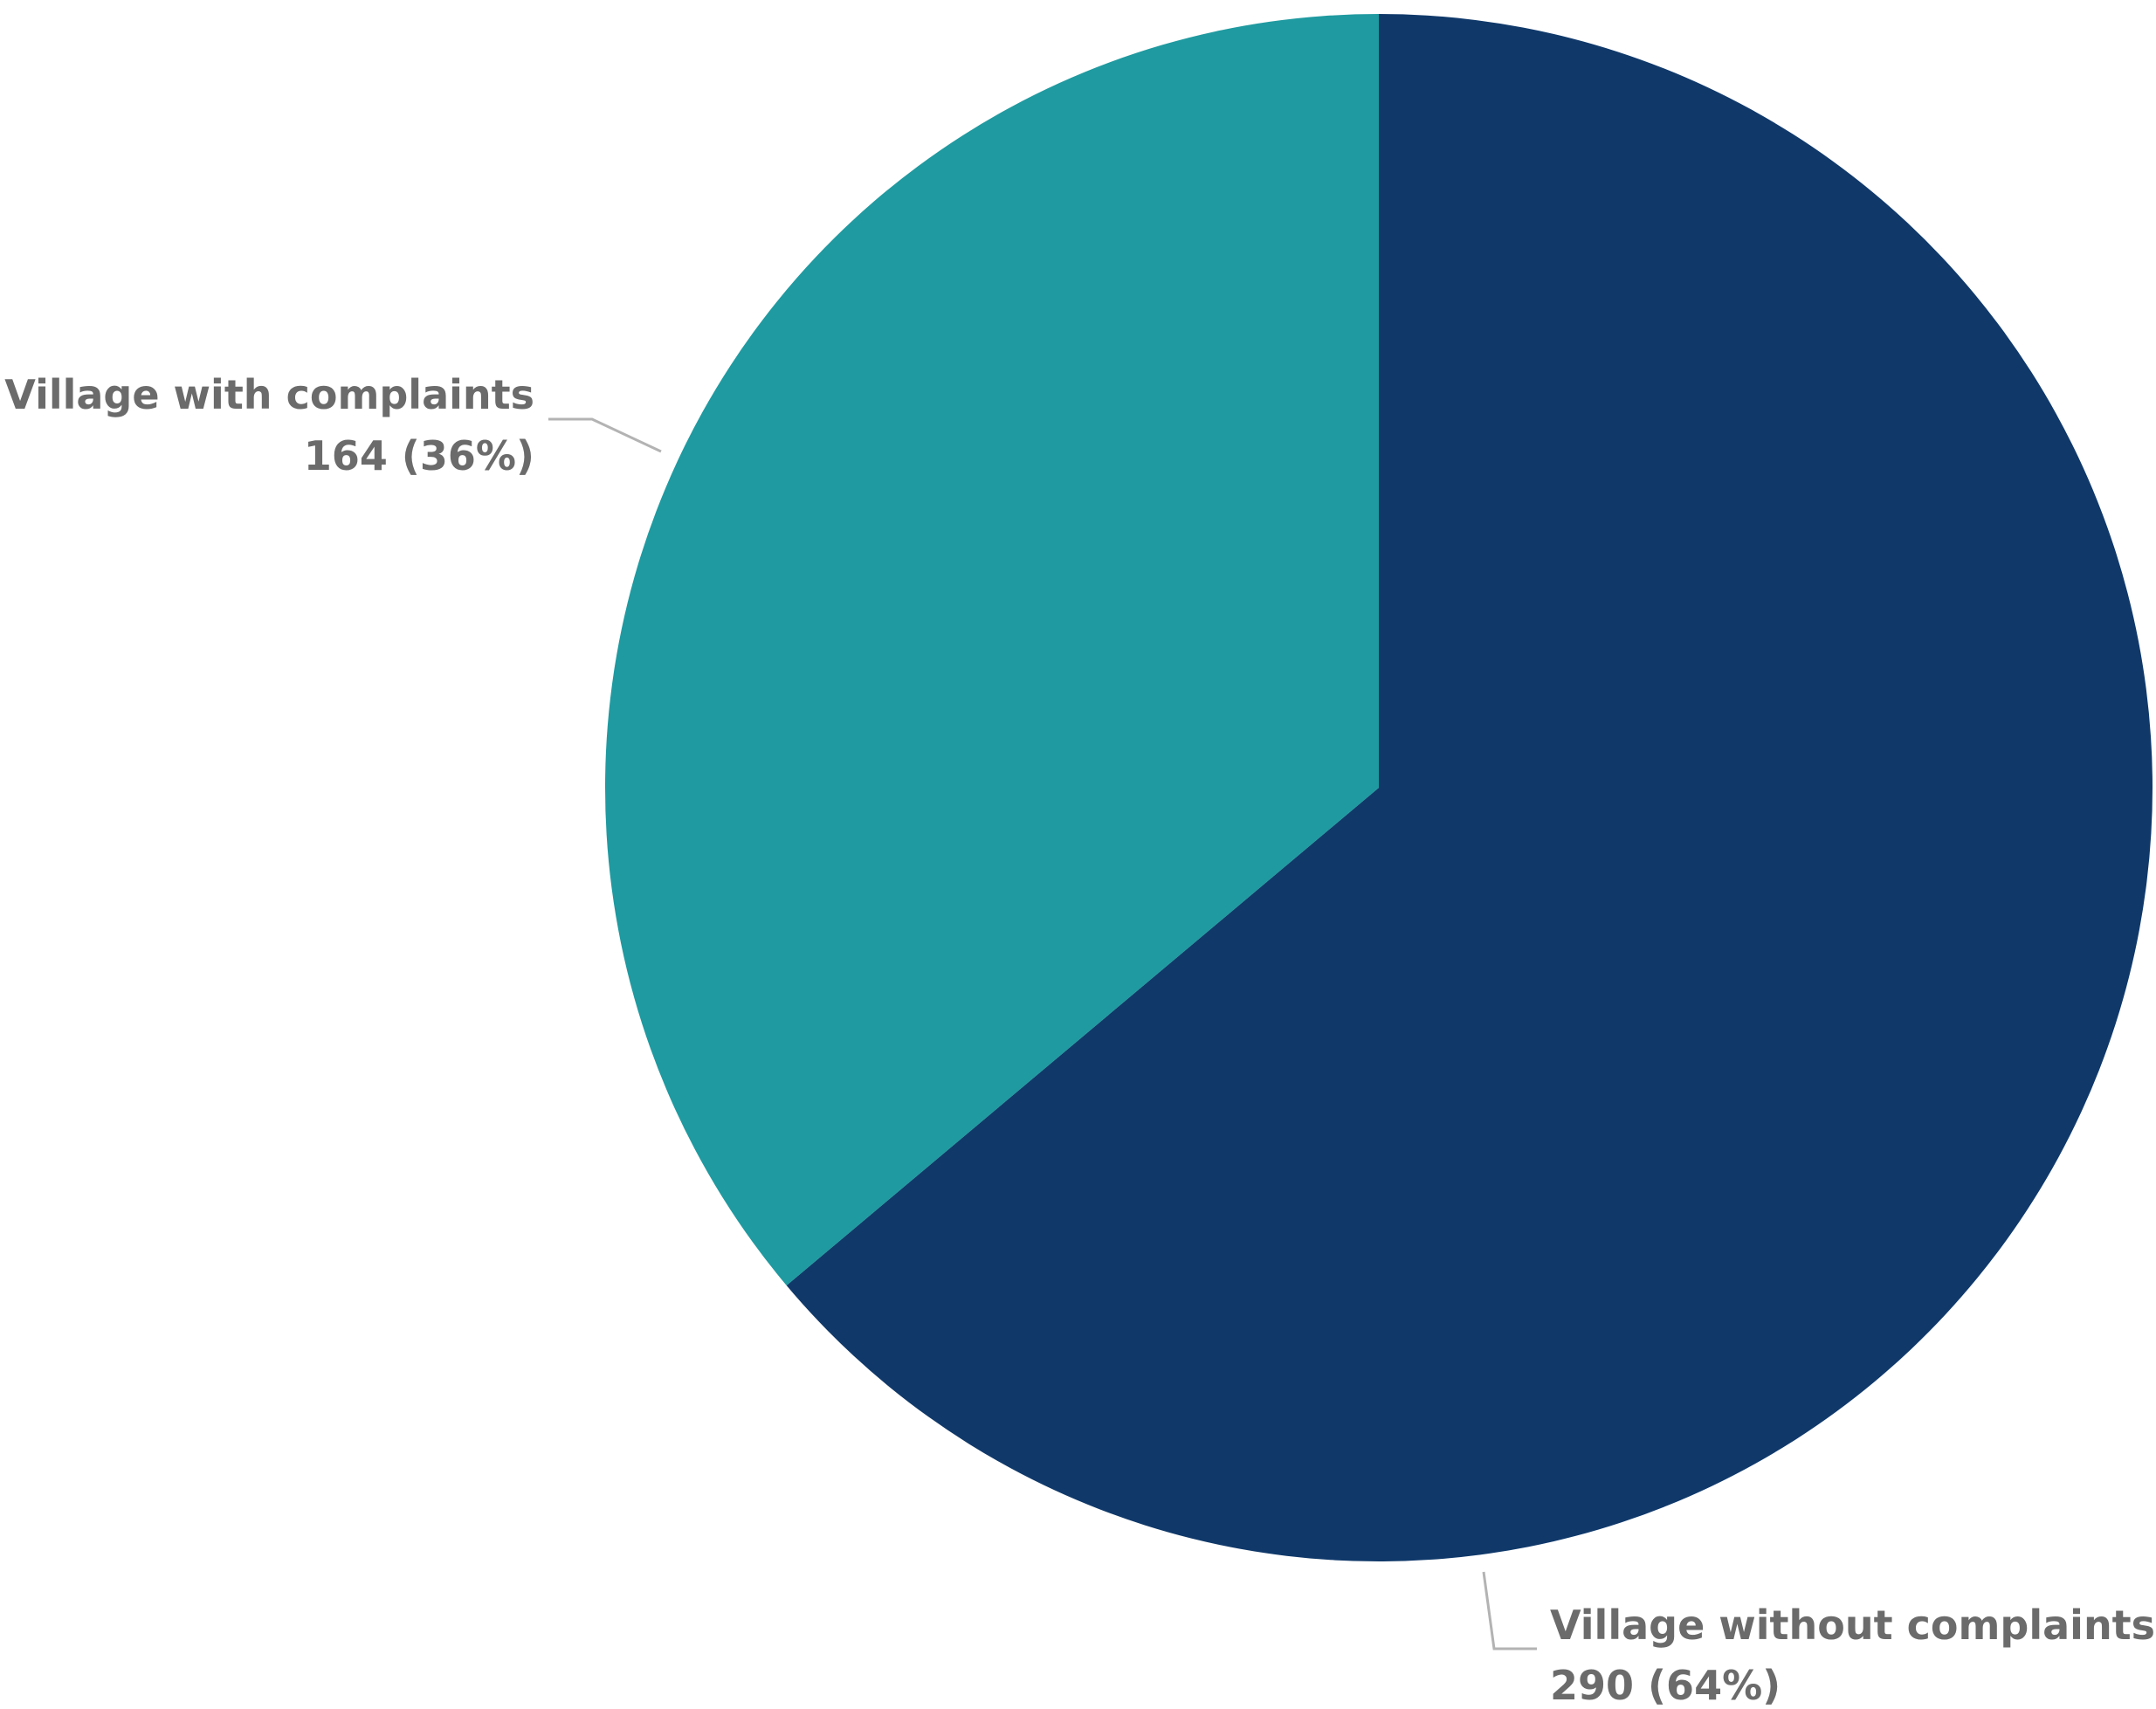  What do you see at coordinates (605, 435) in the screenshot?
I see `leader-line-with-complaints` at bounding box center [605, 435].